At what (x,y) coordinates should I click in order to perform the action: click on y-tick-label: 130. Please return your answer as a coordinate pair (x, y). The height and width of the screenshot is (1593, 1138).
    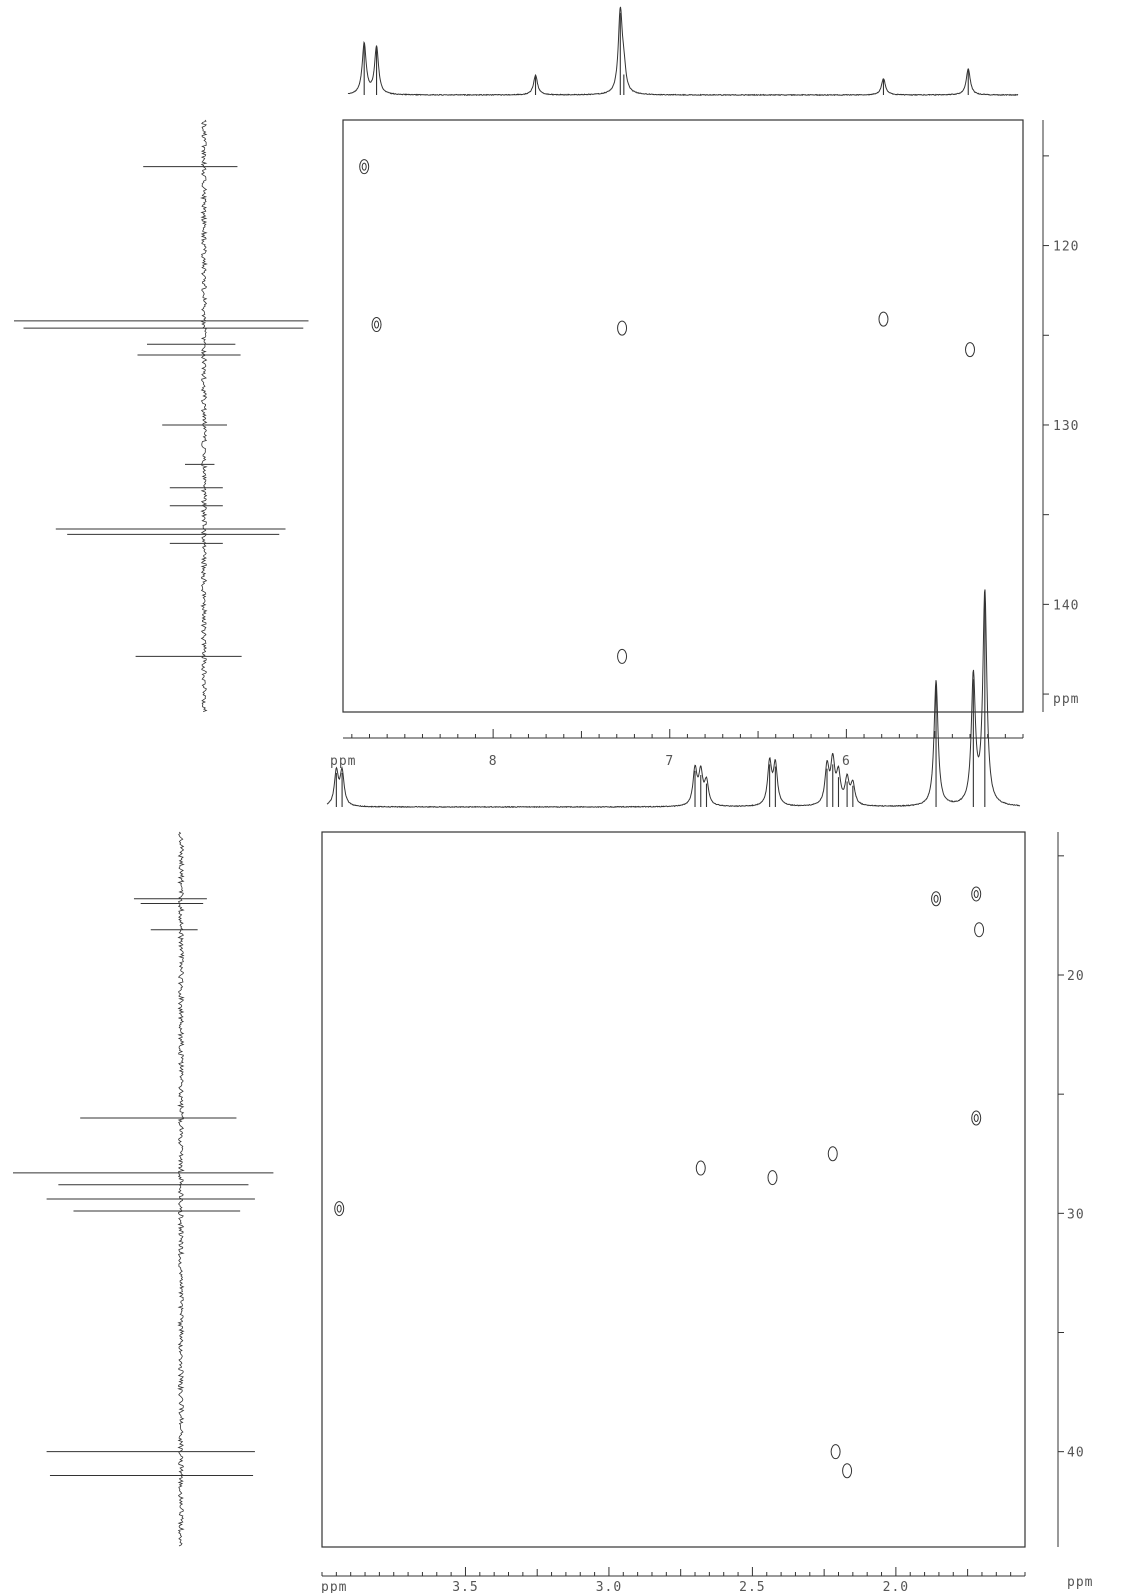
    Looking at the image, I should click on (1066, 426).